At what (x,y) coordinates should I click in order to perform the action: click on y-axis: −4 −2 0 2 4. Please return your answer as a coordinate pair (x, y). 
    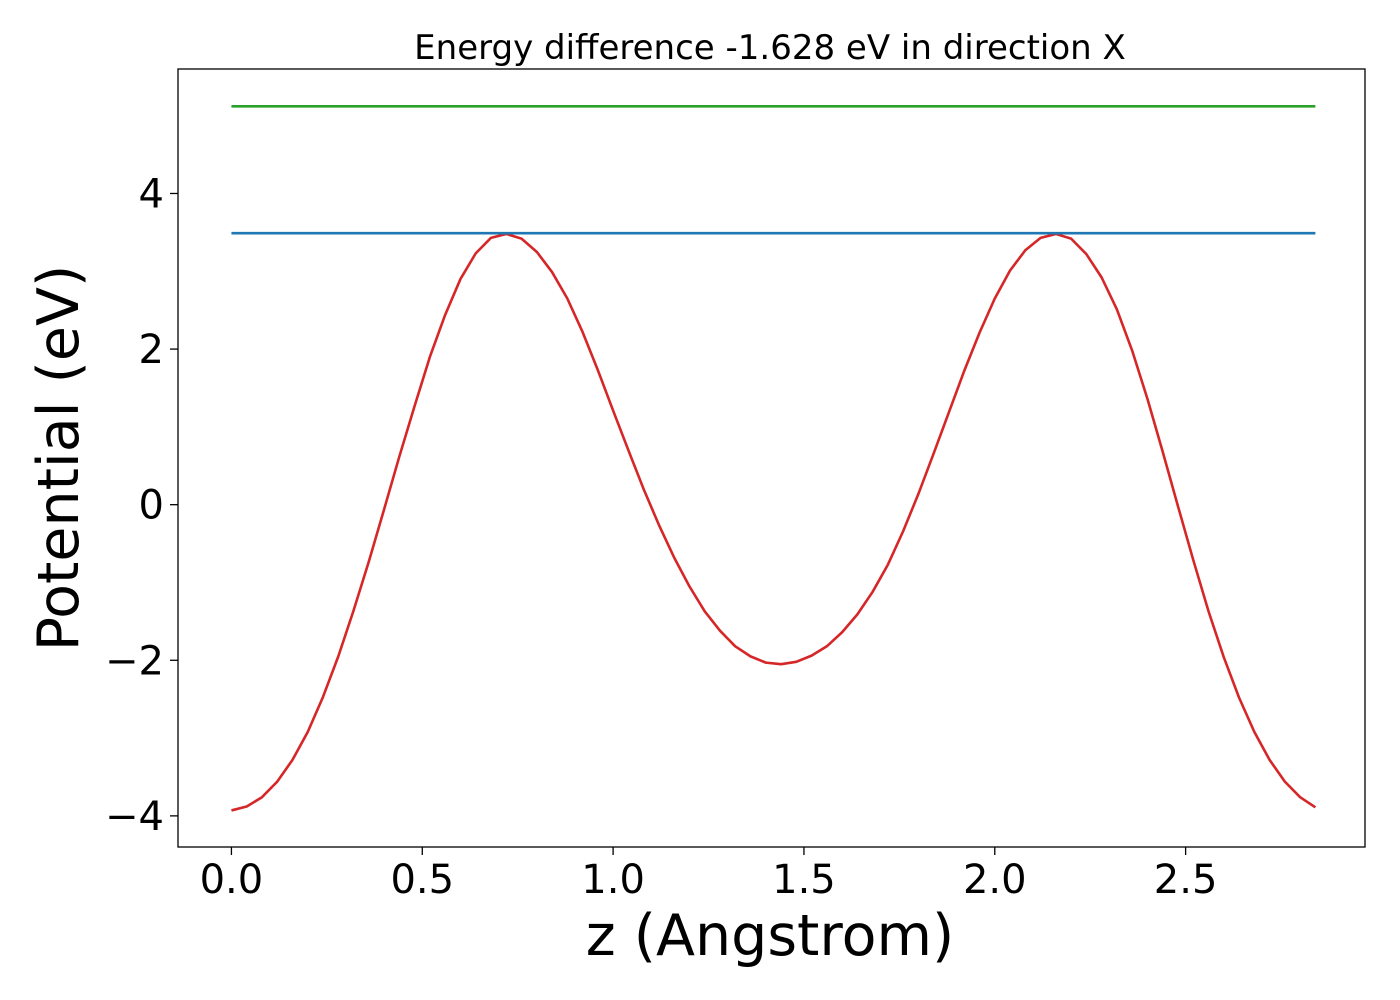
    Looking at the image, I should click on (141, 505).